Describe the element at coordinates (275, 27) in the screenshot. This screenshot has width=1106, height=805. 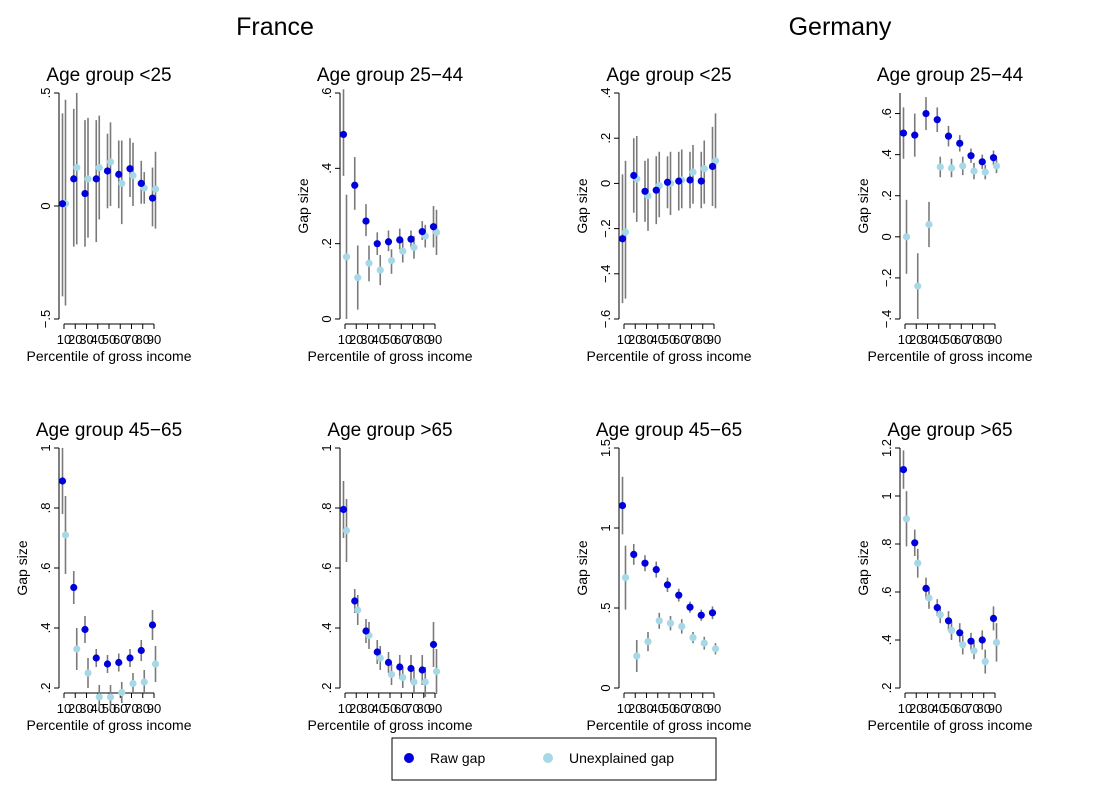
I see `country-title-france: France` at that location.